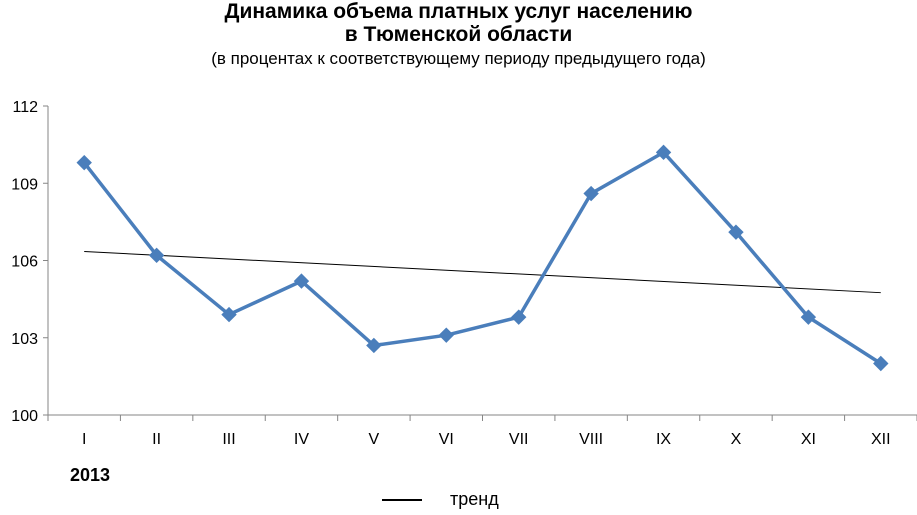  I want to click on x-tick-label: VI, so click(446, 439).